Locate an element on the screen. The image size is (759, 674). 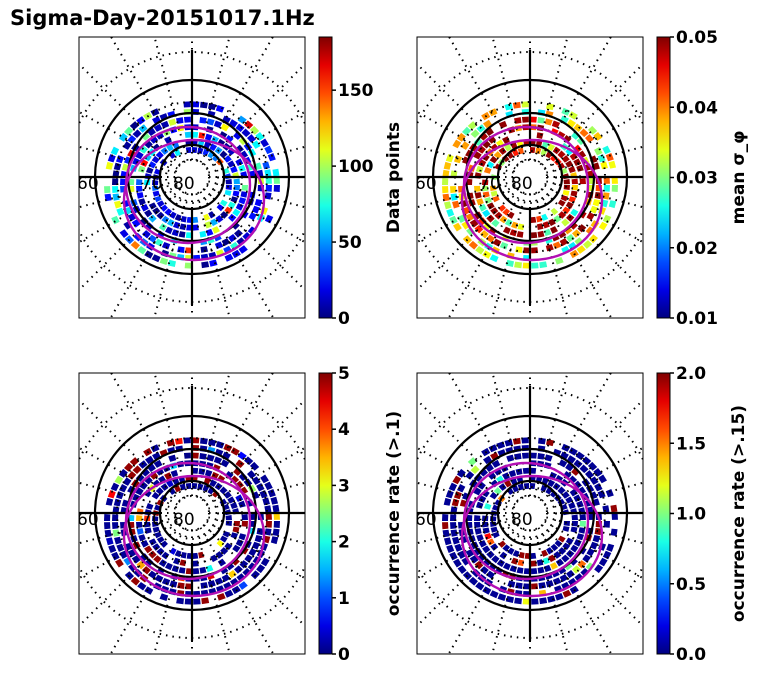
lat-label: 60 is located at coordinates (426, 520).